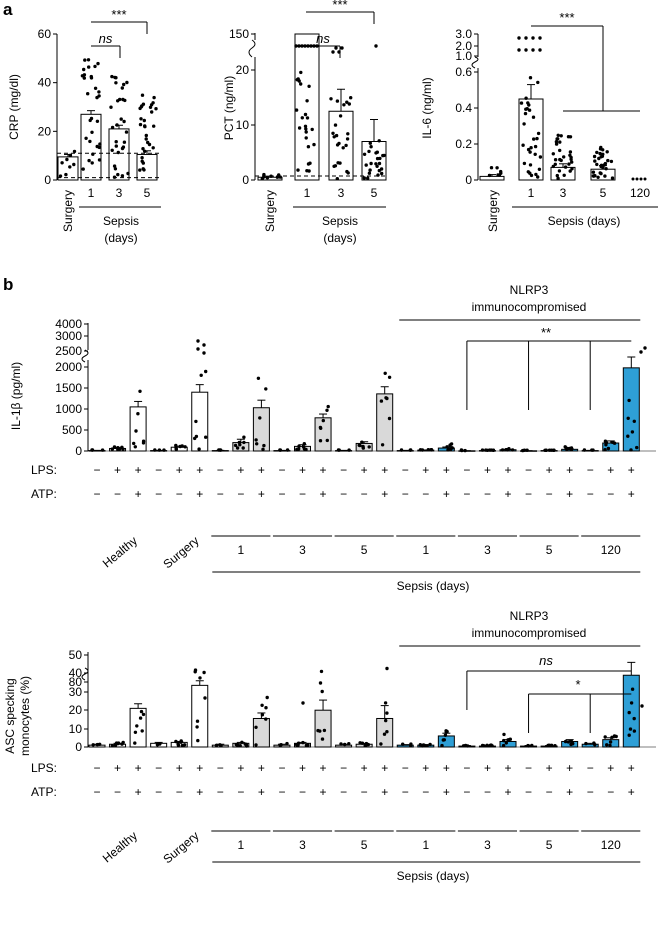 Image resolution: width=662 pixels, height=945 pixels. What do you see at coordinates (76, 710) in the screenshot?
I see `y-tick-label: 20` at bounding box center [76, 710].